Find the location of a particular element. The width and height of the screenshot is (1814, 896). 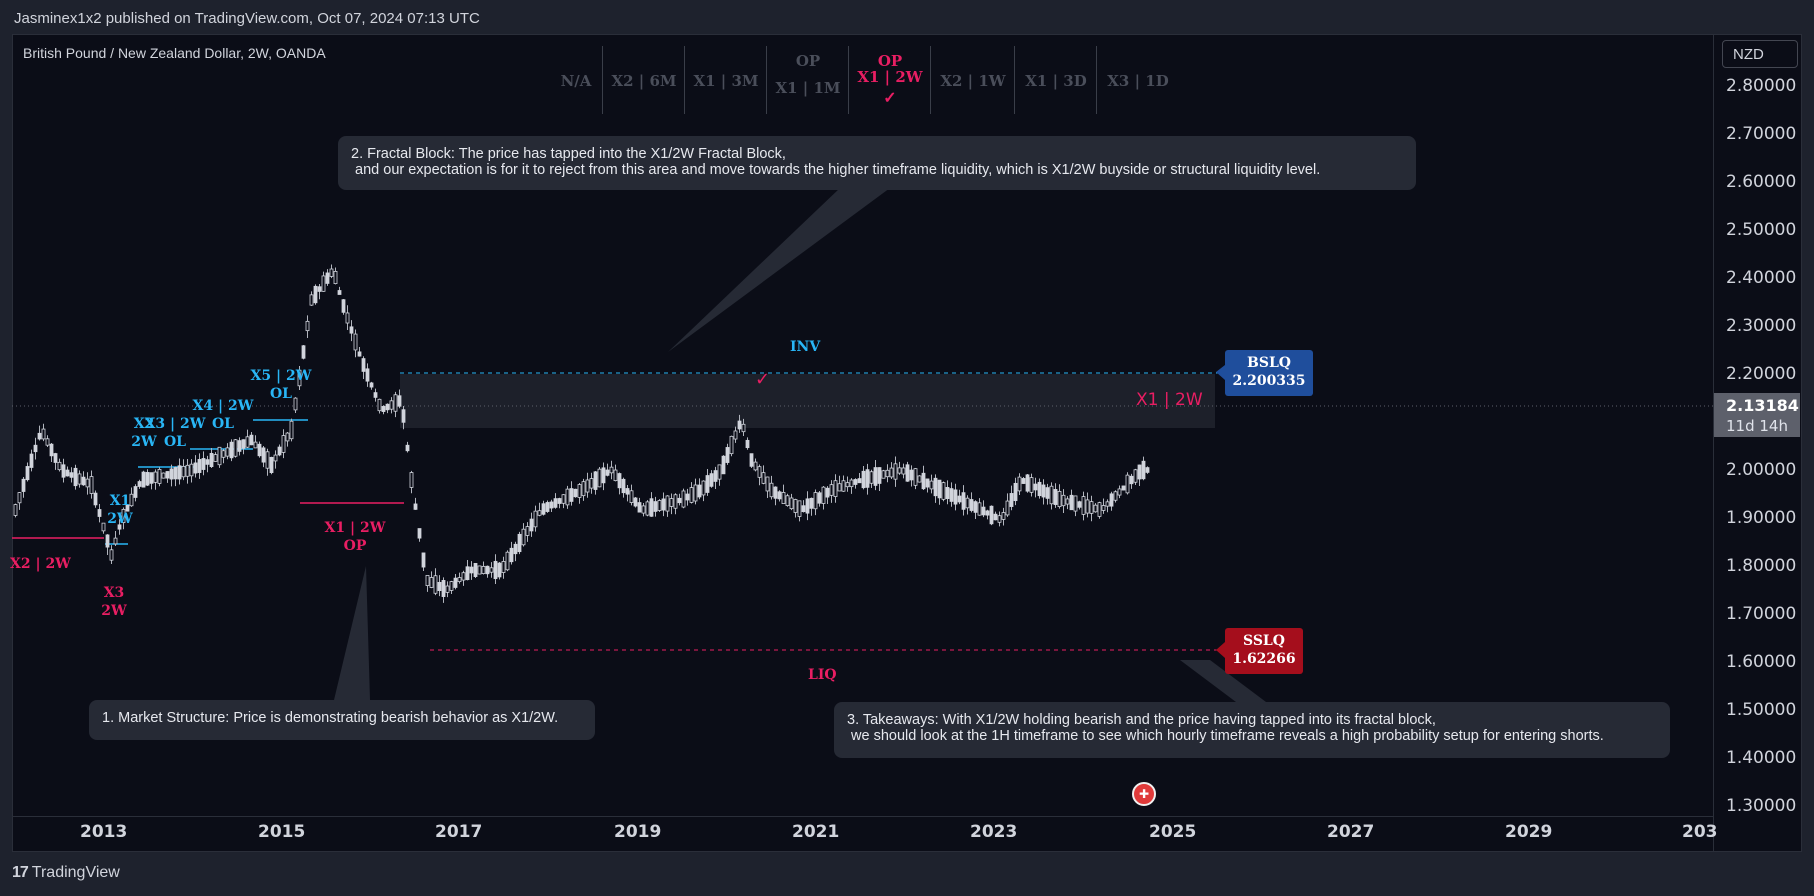

price-axis is located at coordinates (1758, 443).